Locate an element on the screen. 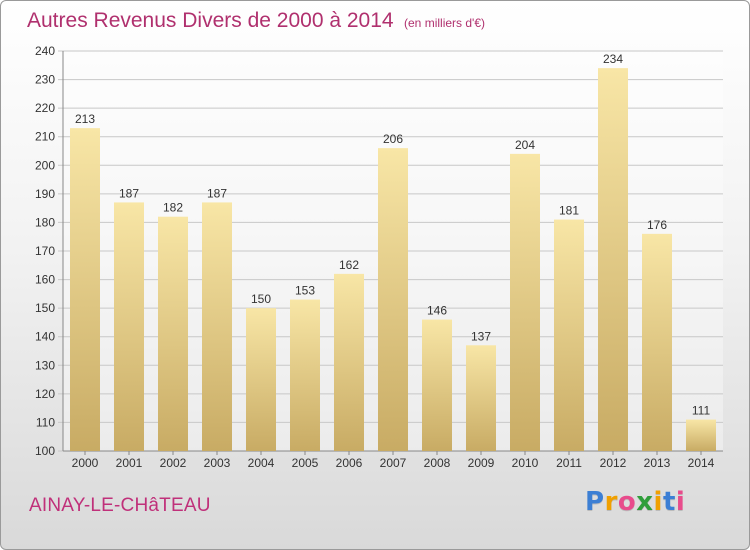 Image resolution: width=750 pixels, height=550 pixels. x-tick-label: 2007 is located at coordinates (393, 463).